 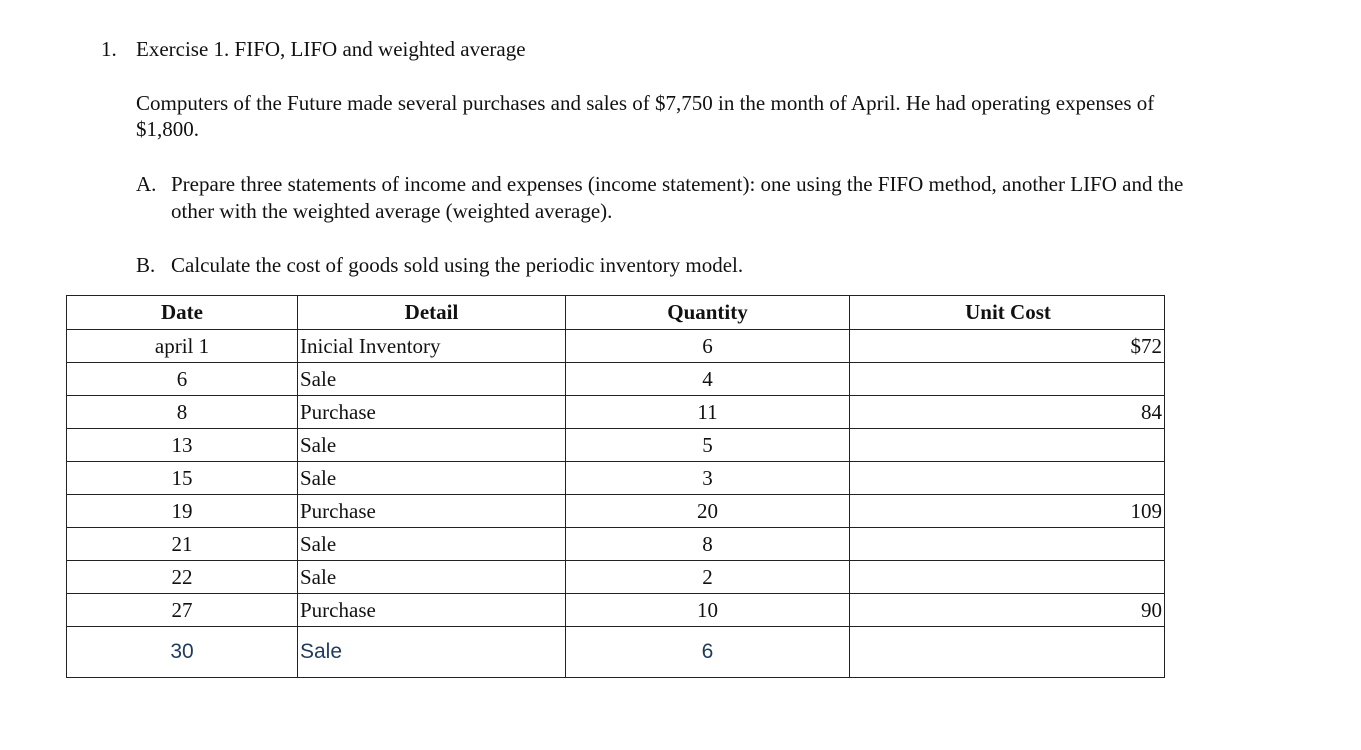 I want to click on cell-date: 19, so click(x=182, y=511).